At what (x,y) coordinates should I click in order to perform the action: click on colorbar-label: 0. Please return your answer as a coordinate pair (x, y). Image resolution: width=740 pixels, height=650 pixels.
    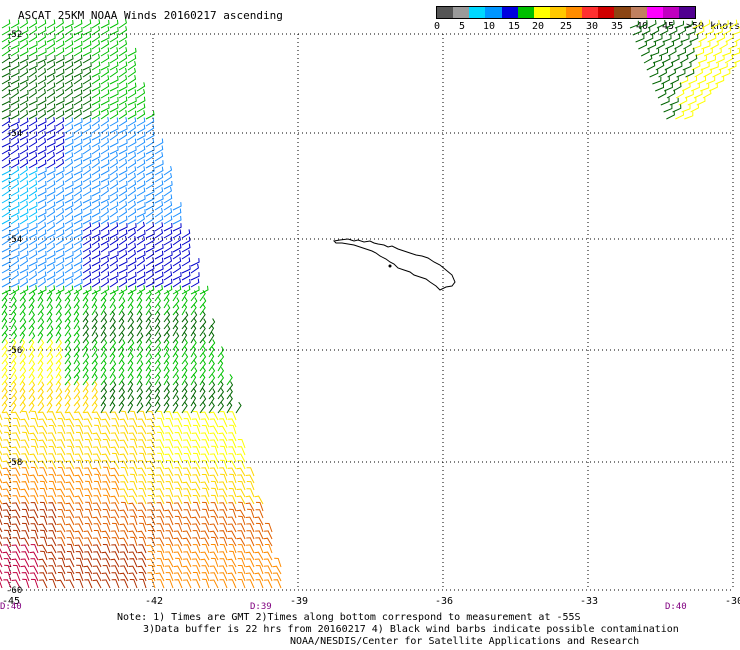
    Looking at the image, I should click on (437, 26).